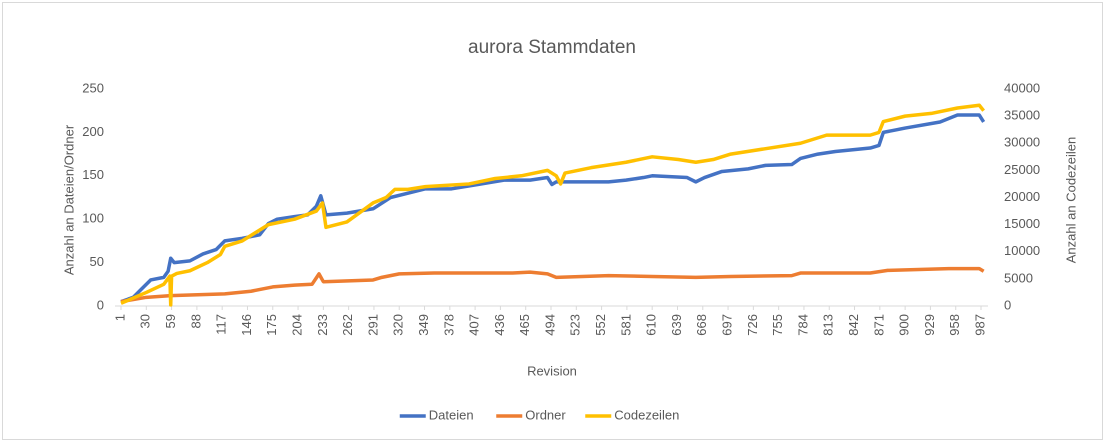  What do you see at coordinates (1022, 142) in the screenshot?
I see `y2-tick-label: 30000` at bounding box center [1022, 142].